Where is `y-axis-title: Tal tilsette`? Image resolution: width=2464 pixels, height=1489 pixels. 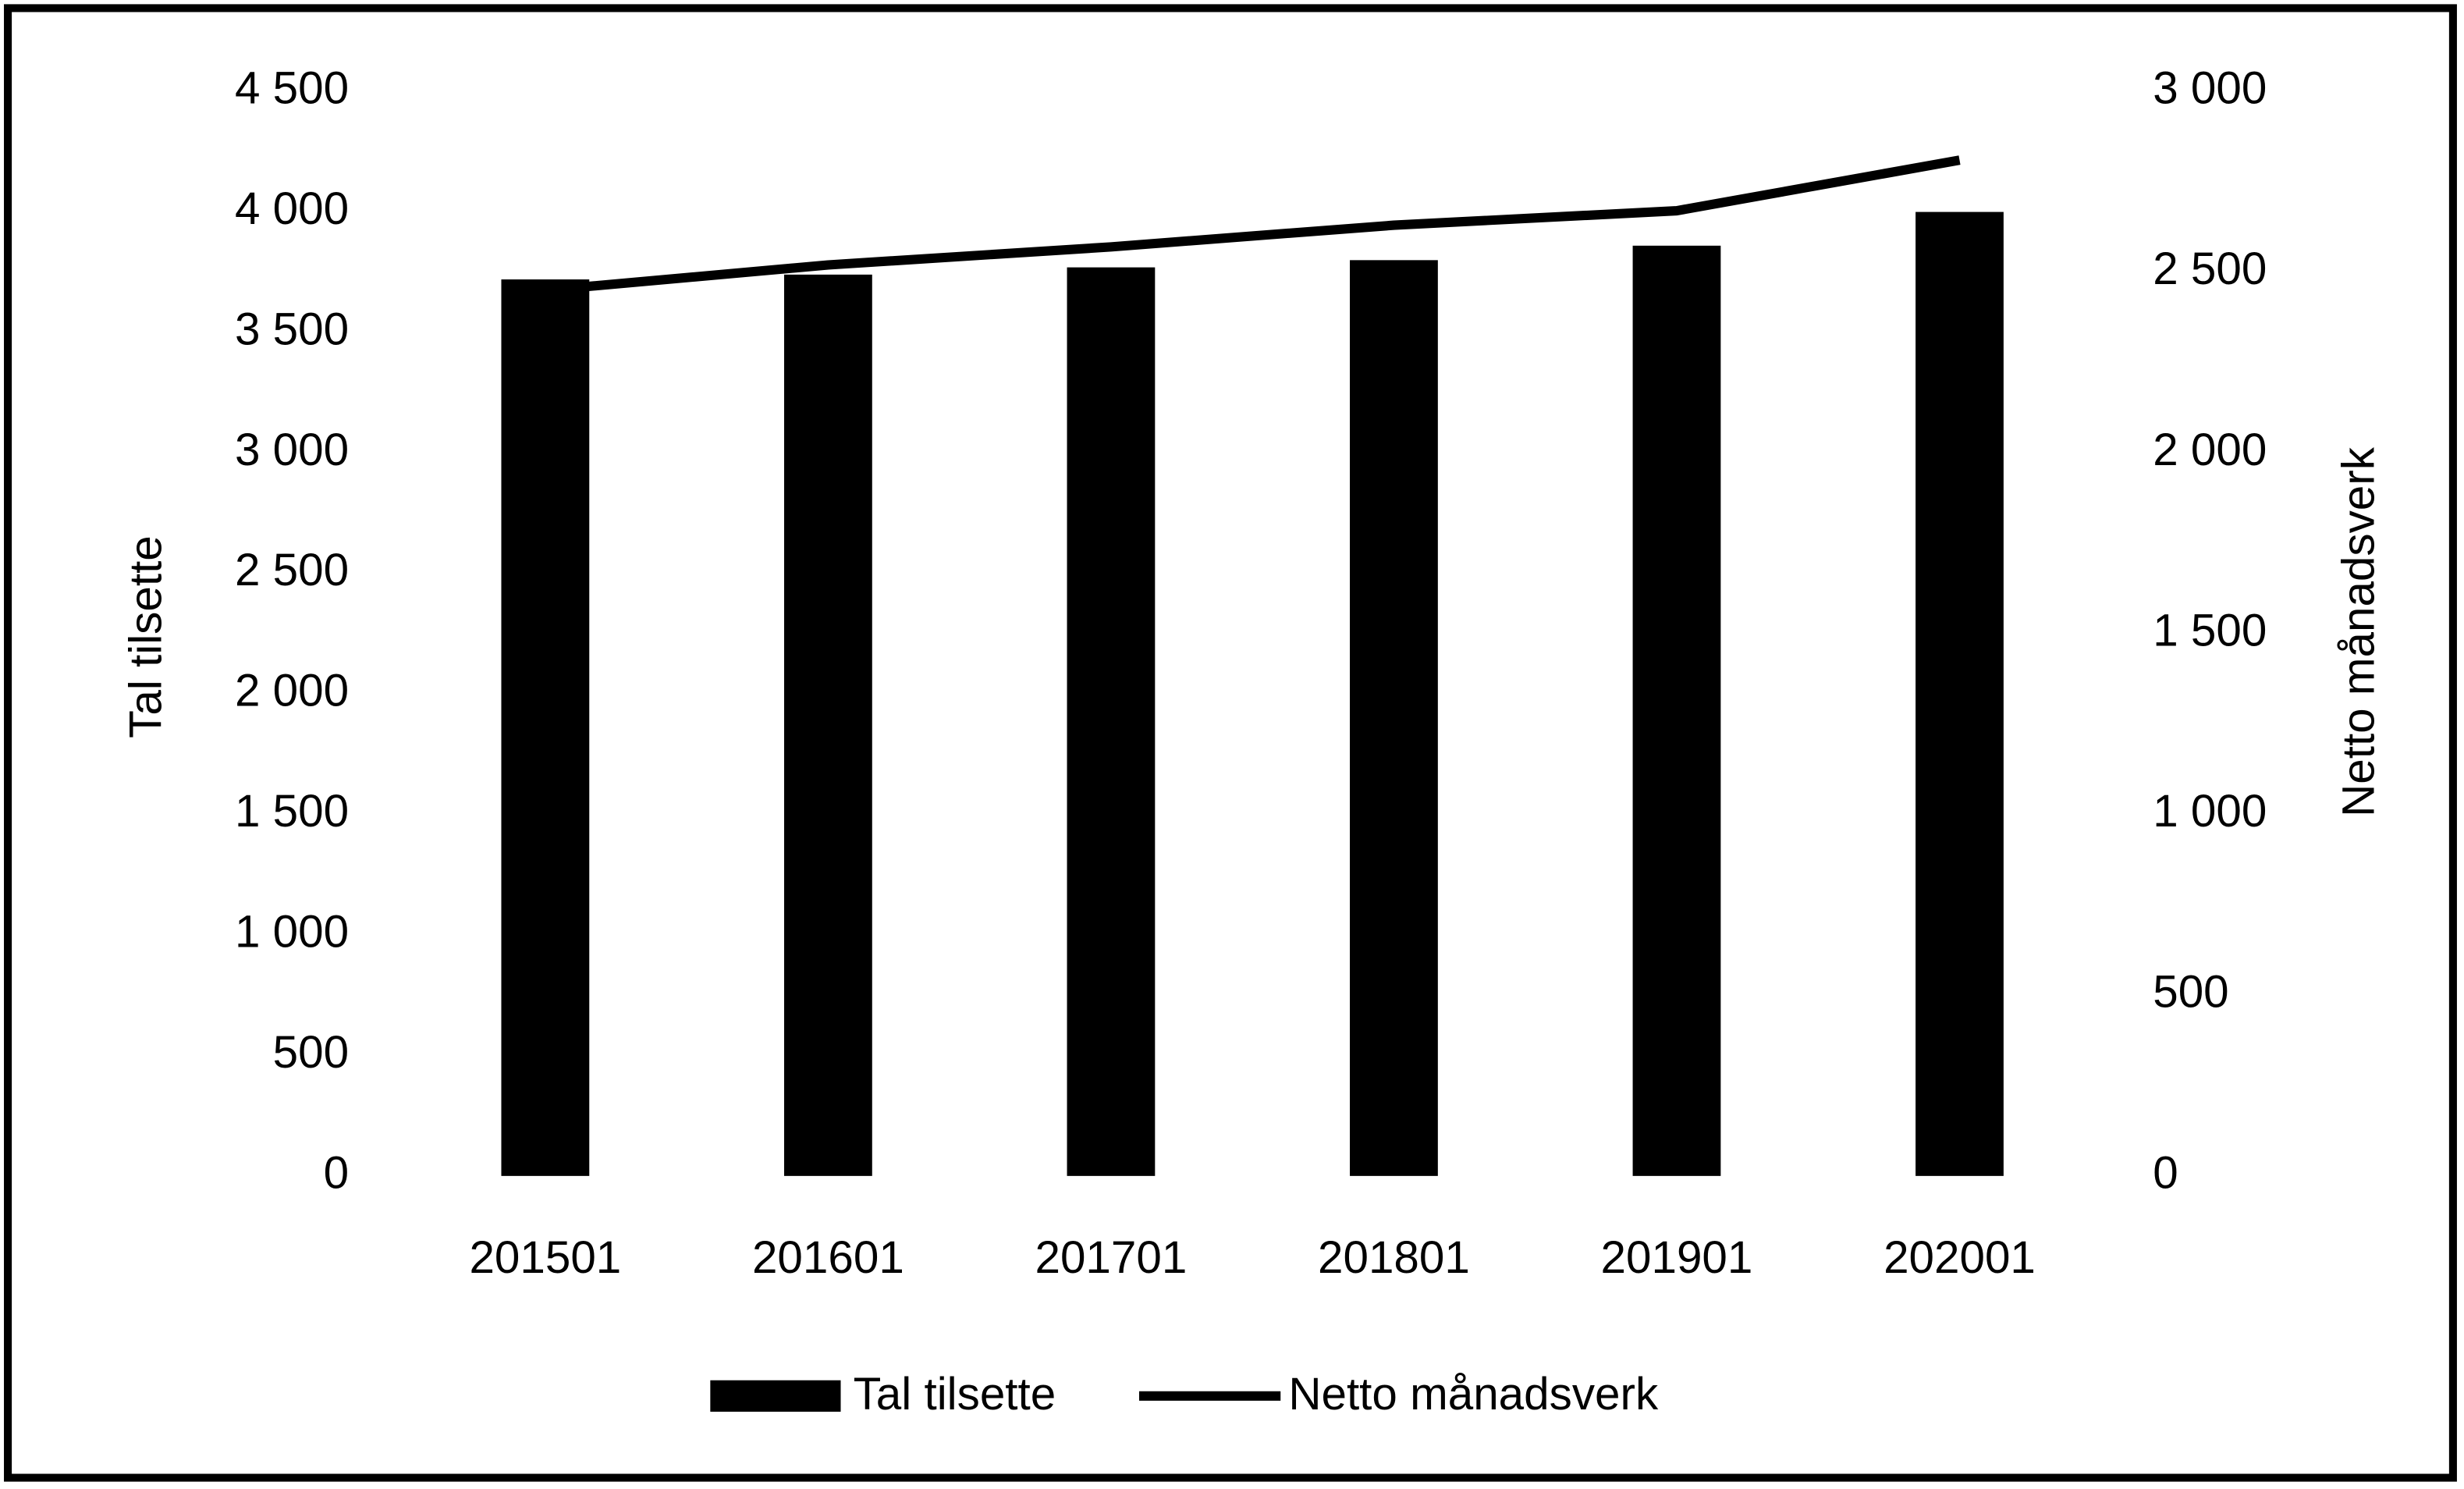 y-axis-title: Tal tilsette is located at coordinates (146, 637).